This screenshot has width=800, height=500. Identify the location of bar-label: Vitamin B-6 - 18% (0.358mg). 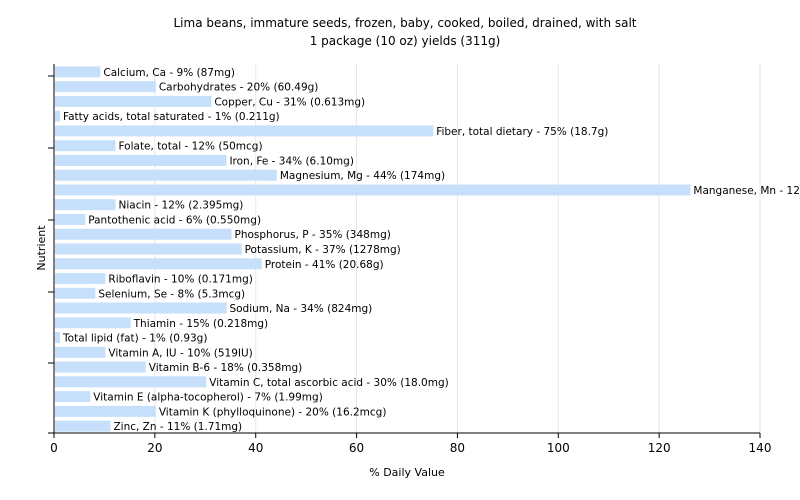
(226, 368).